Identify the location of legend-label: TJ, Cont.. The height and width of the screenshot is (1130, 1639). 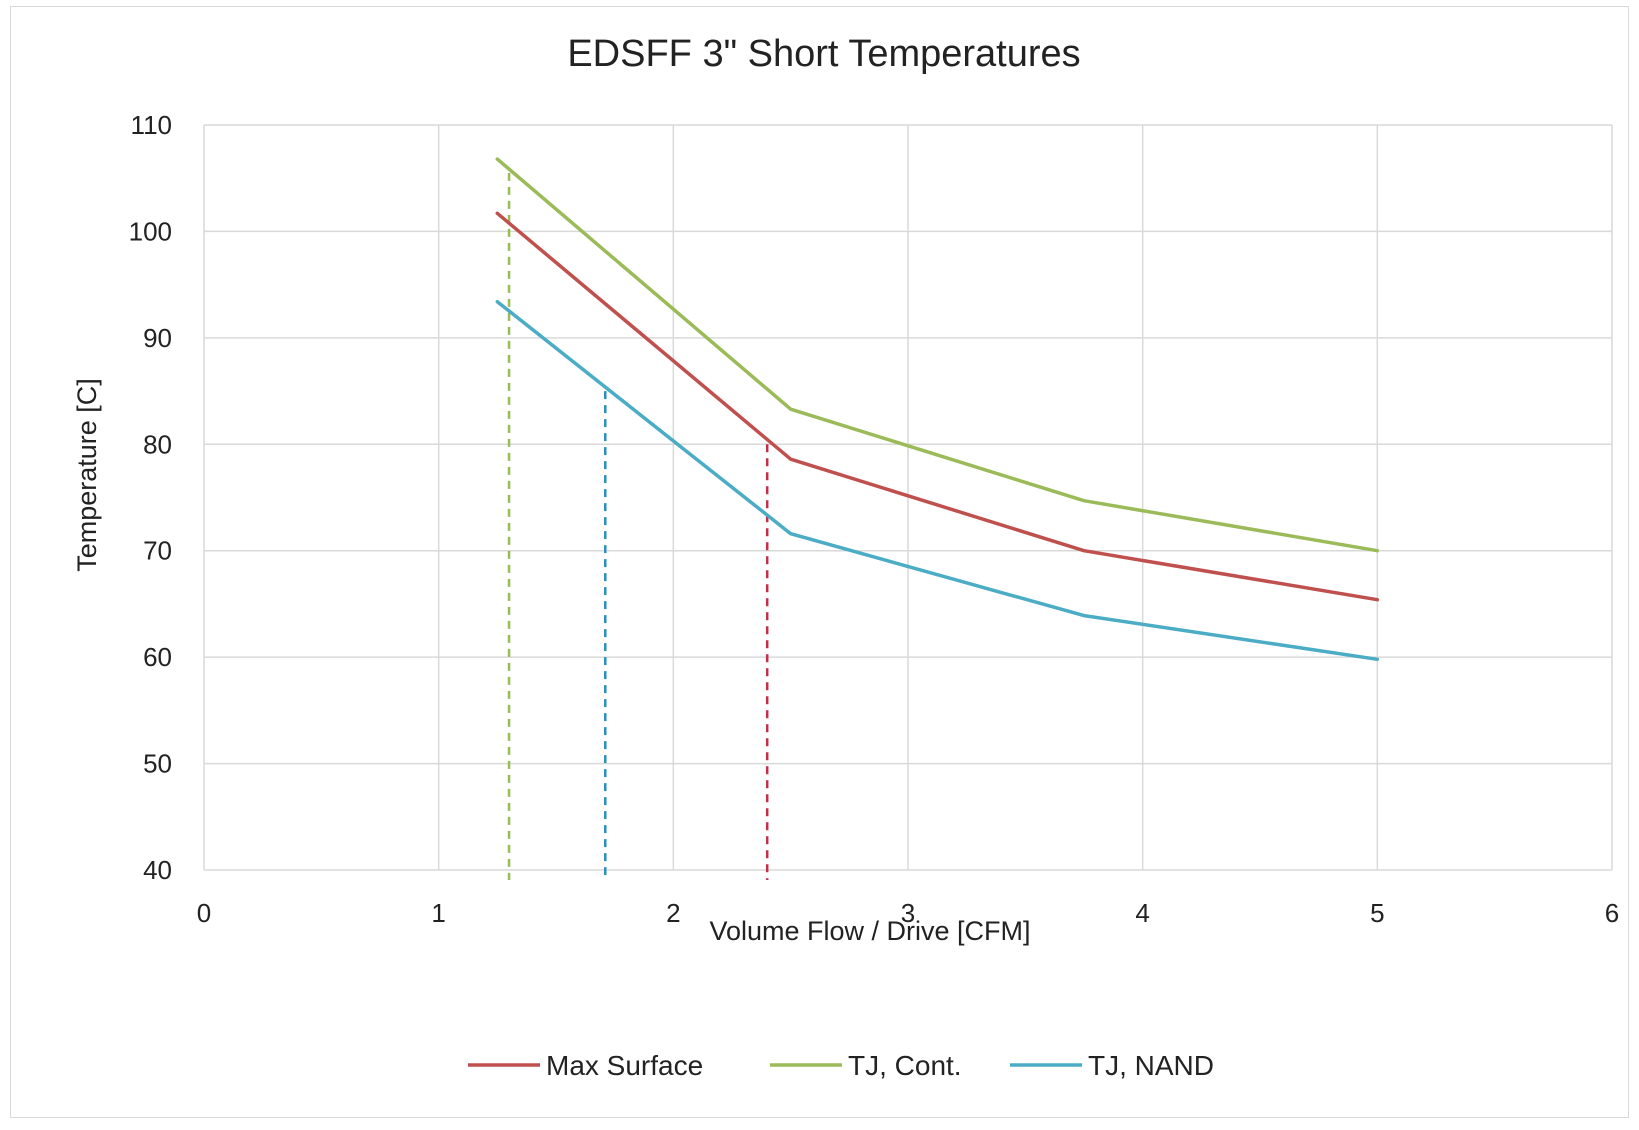
(905, 1065).